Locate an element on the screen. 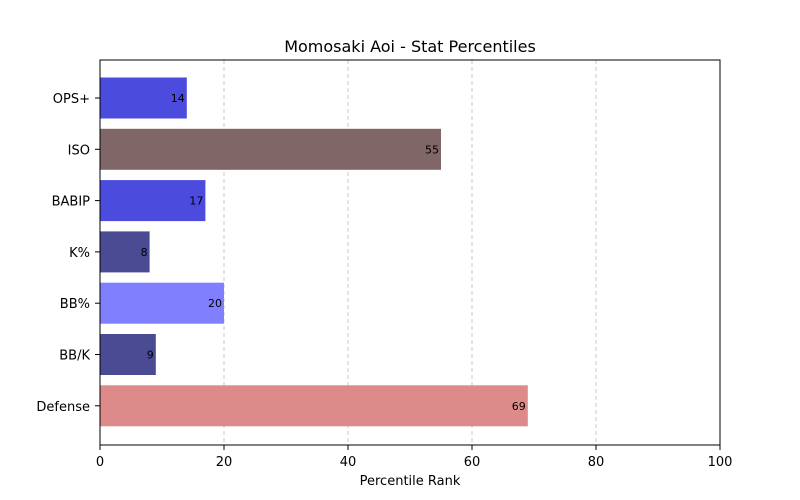 The height and width of the screenshot is (500, 800). x-tick-label: 60 is located at coordinates (472, 462).